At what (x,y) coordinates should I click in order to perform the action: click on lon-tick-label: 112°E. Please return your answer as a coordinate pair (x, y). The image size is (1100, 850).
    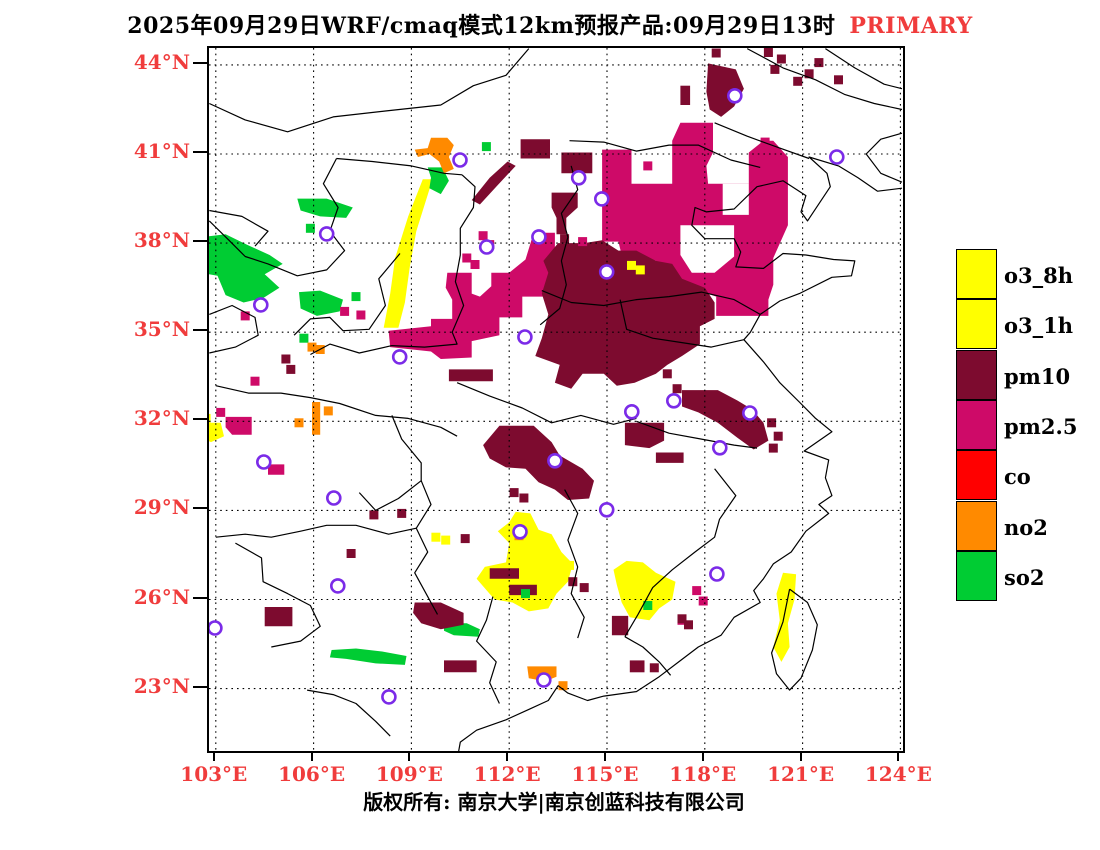
    Looking at the image, I should click on (507, 774).